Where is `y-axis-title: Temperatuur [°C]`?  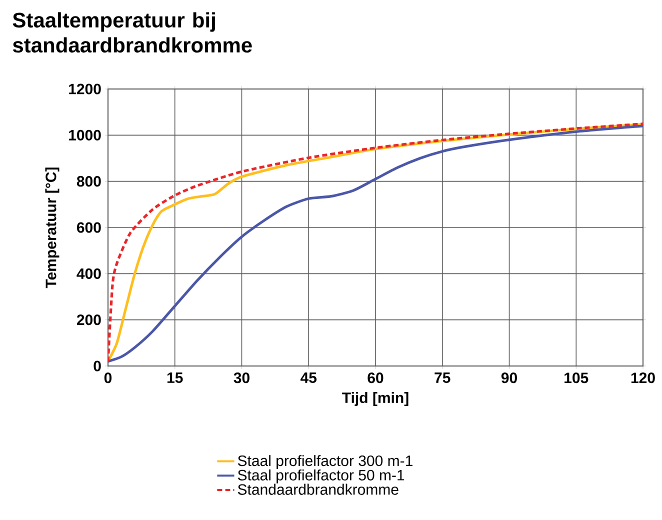
y-axis-title: Temperatuur [°C] is located at coordinates (52, 228).